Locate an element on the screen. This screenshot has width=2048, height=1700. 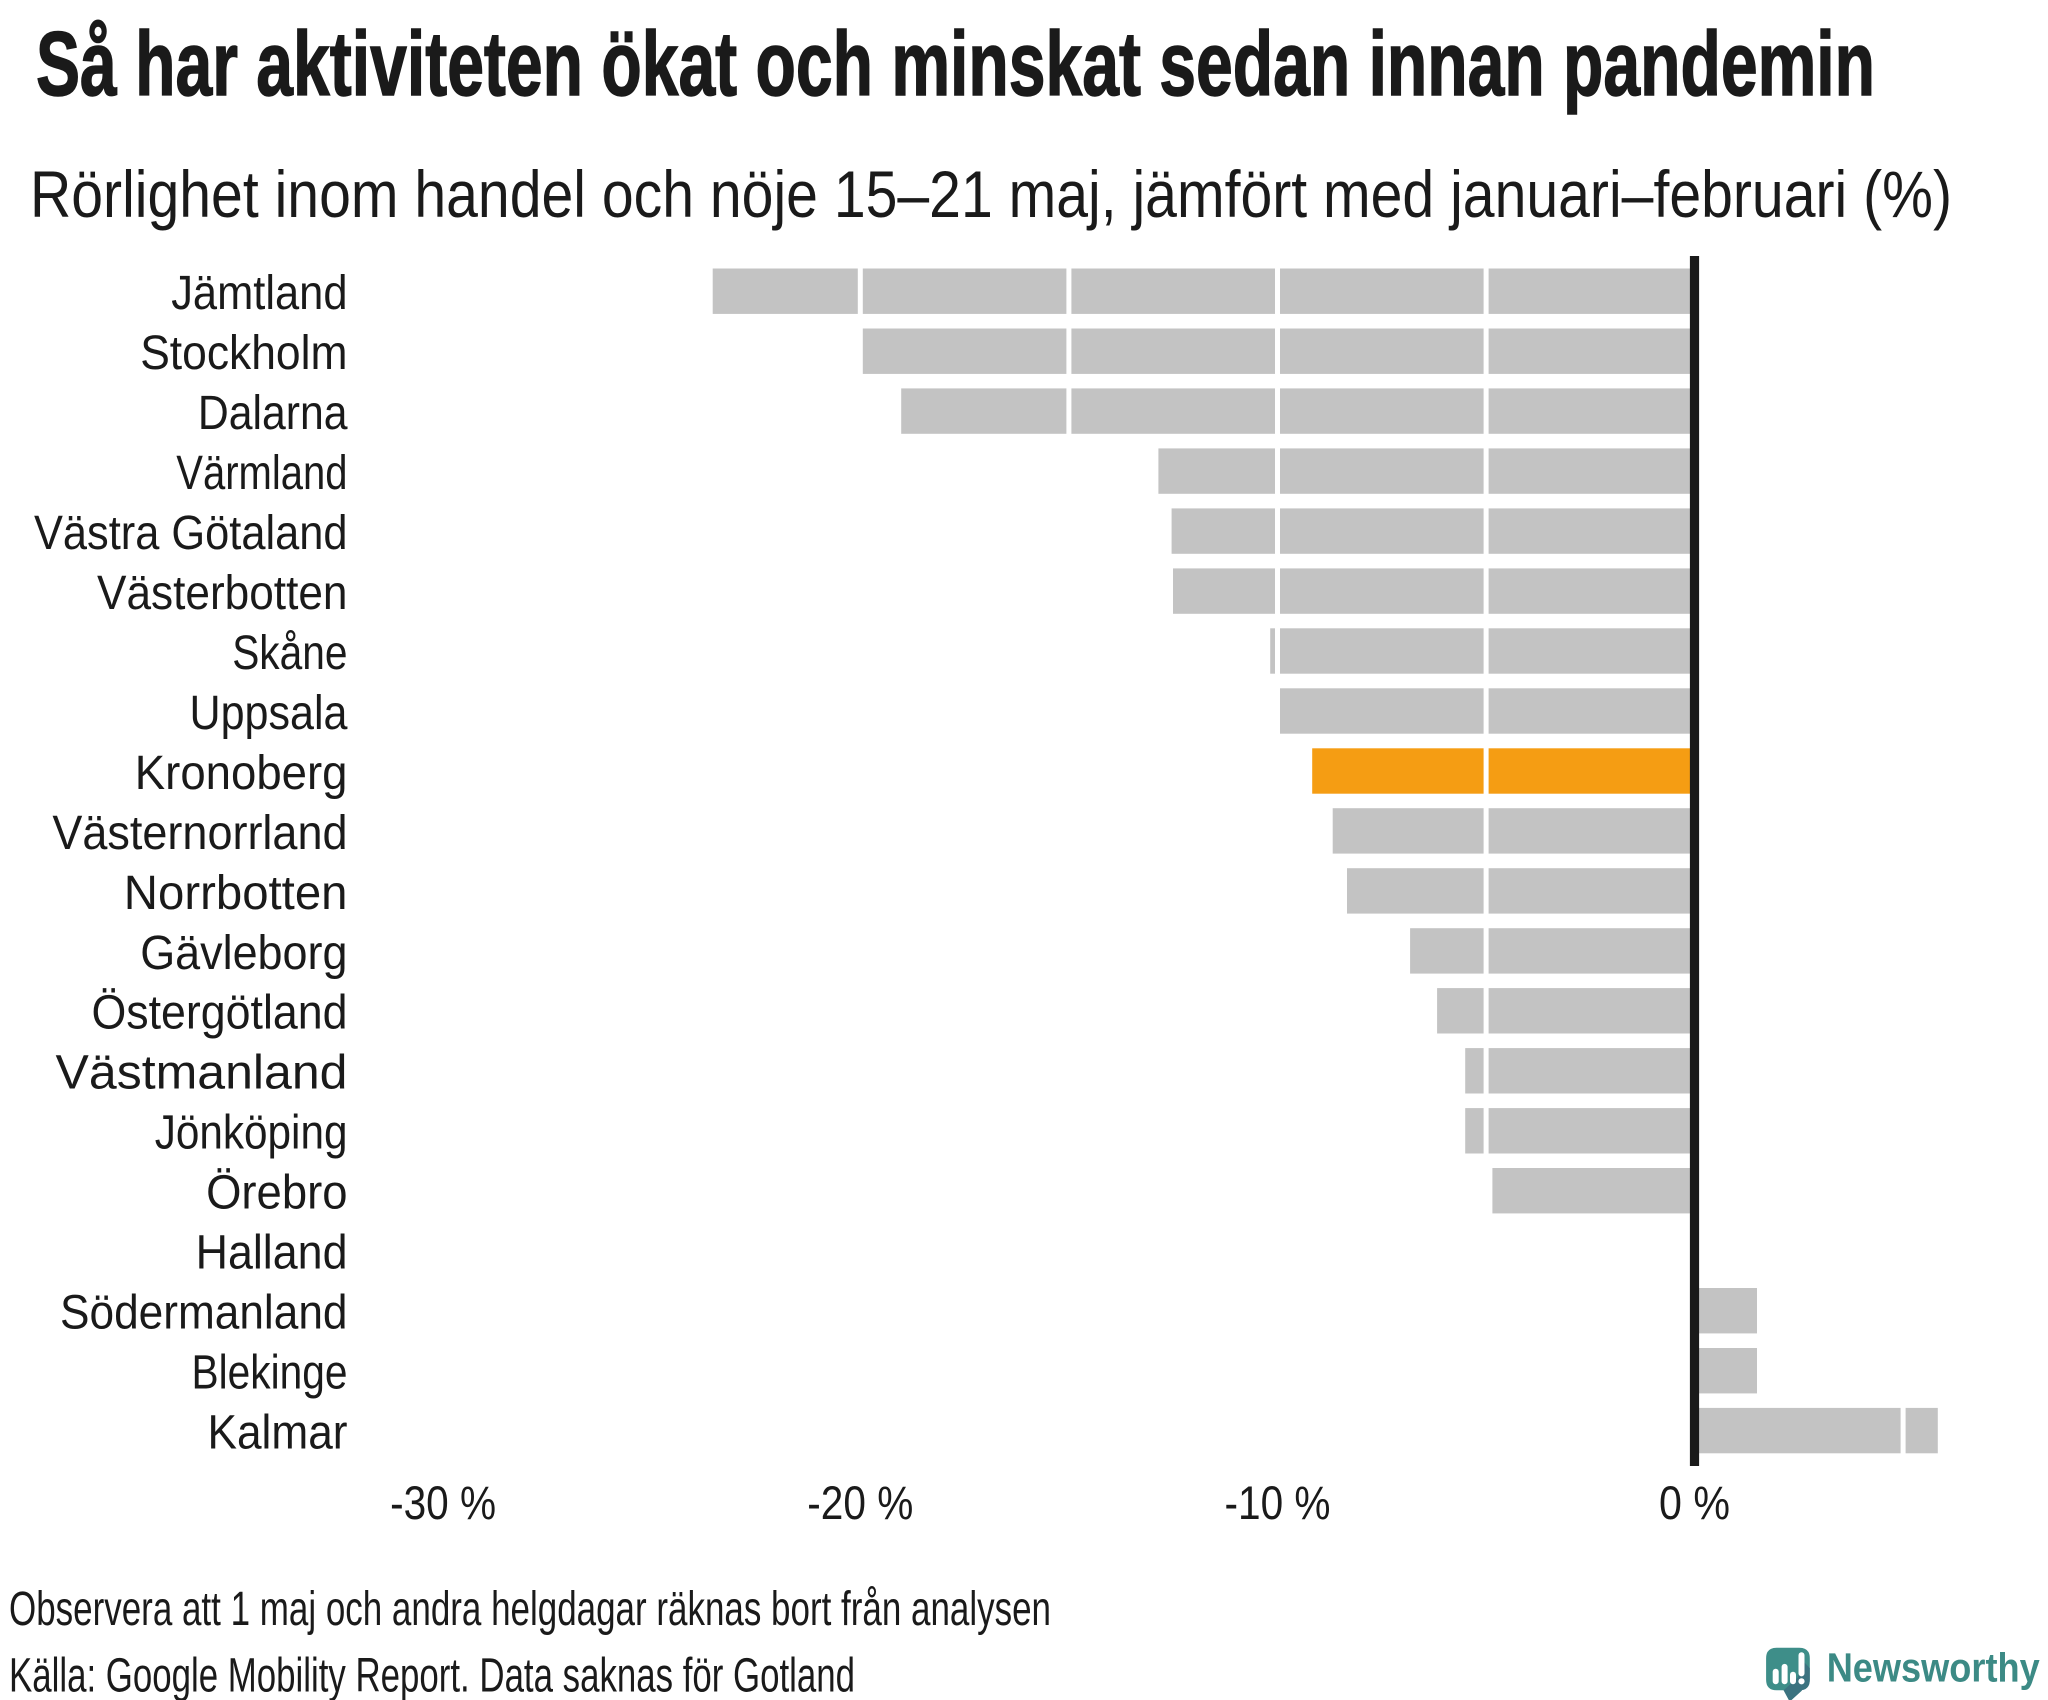
svg-text: -30 % is located at coordinates (443, 1502).